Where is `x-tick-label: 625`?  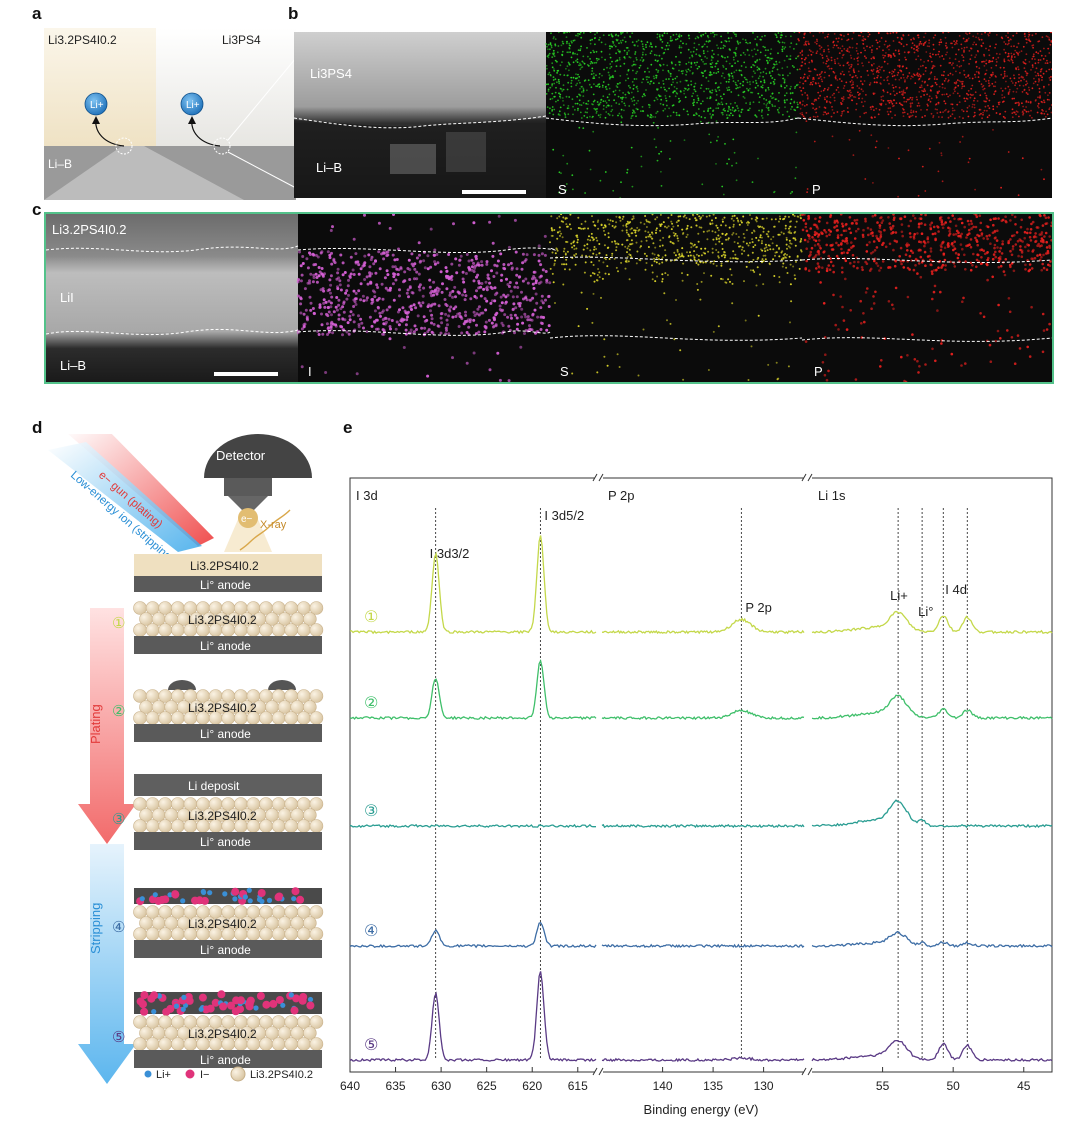
x-tick-label: 625 is located at coordinates (487, 1086).